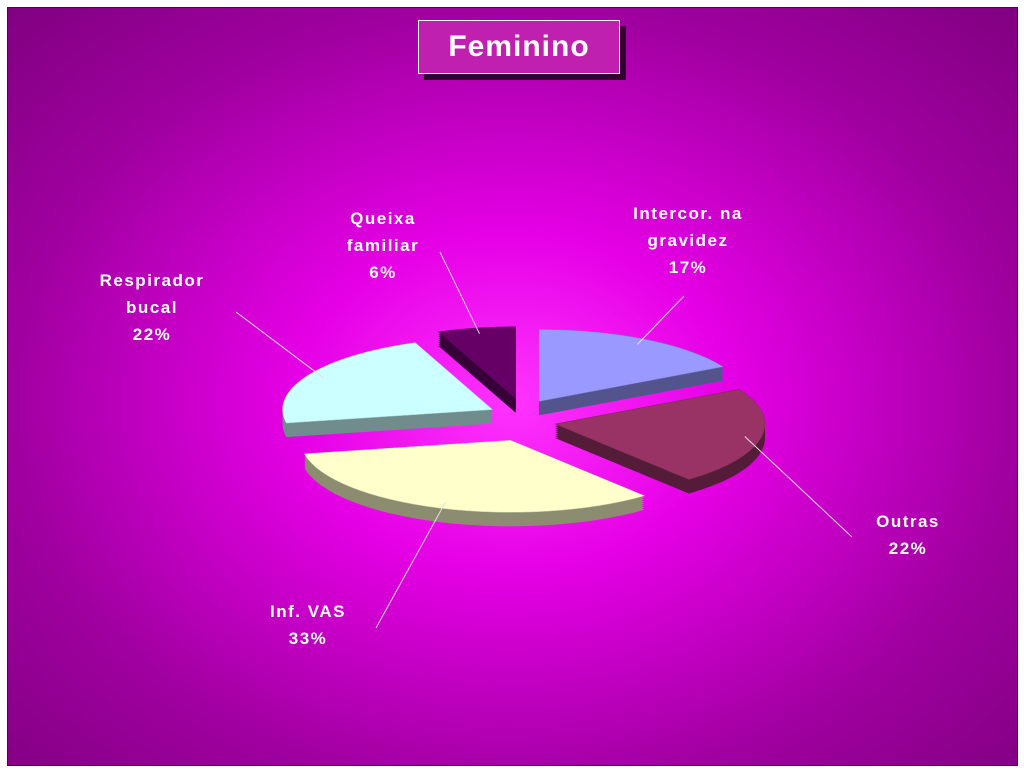 The height and width of the screenshot is (772, 1024). Describe the element at coordinates (308, 611) in the screenshot. I see `category-label: Inf. VAS` at that location.